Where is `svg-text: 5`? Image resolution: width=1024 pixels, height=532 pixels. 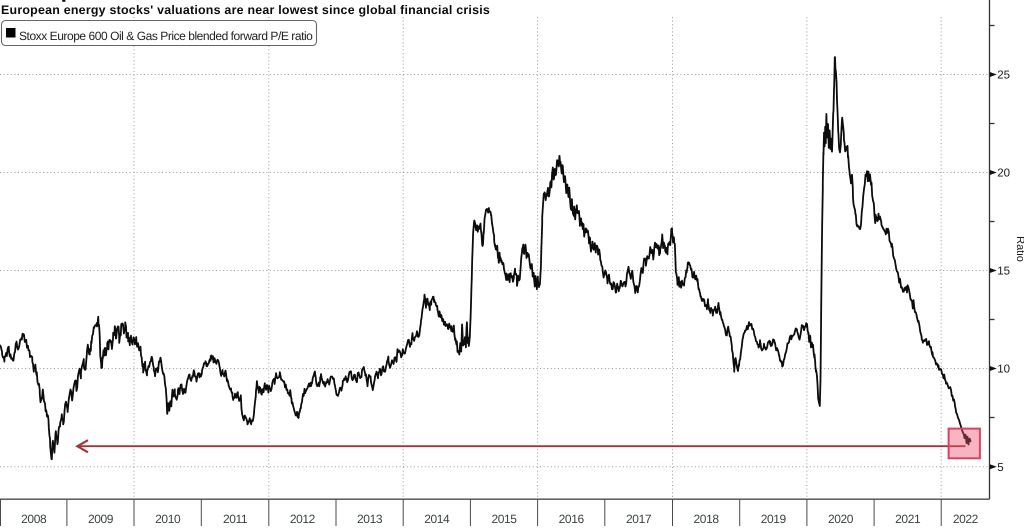 svg-text: 5 is located at coordinates (1000, 468).